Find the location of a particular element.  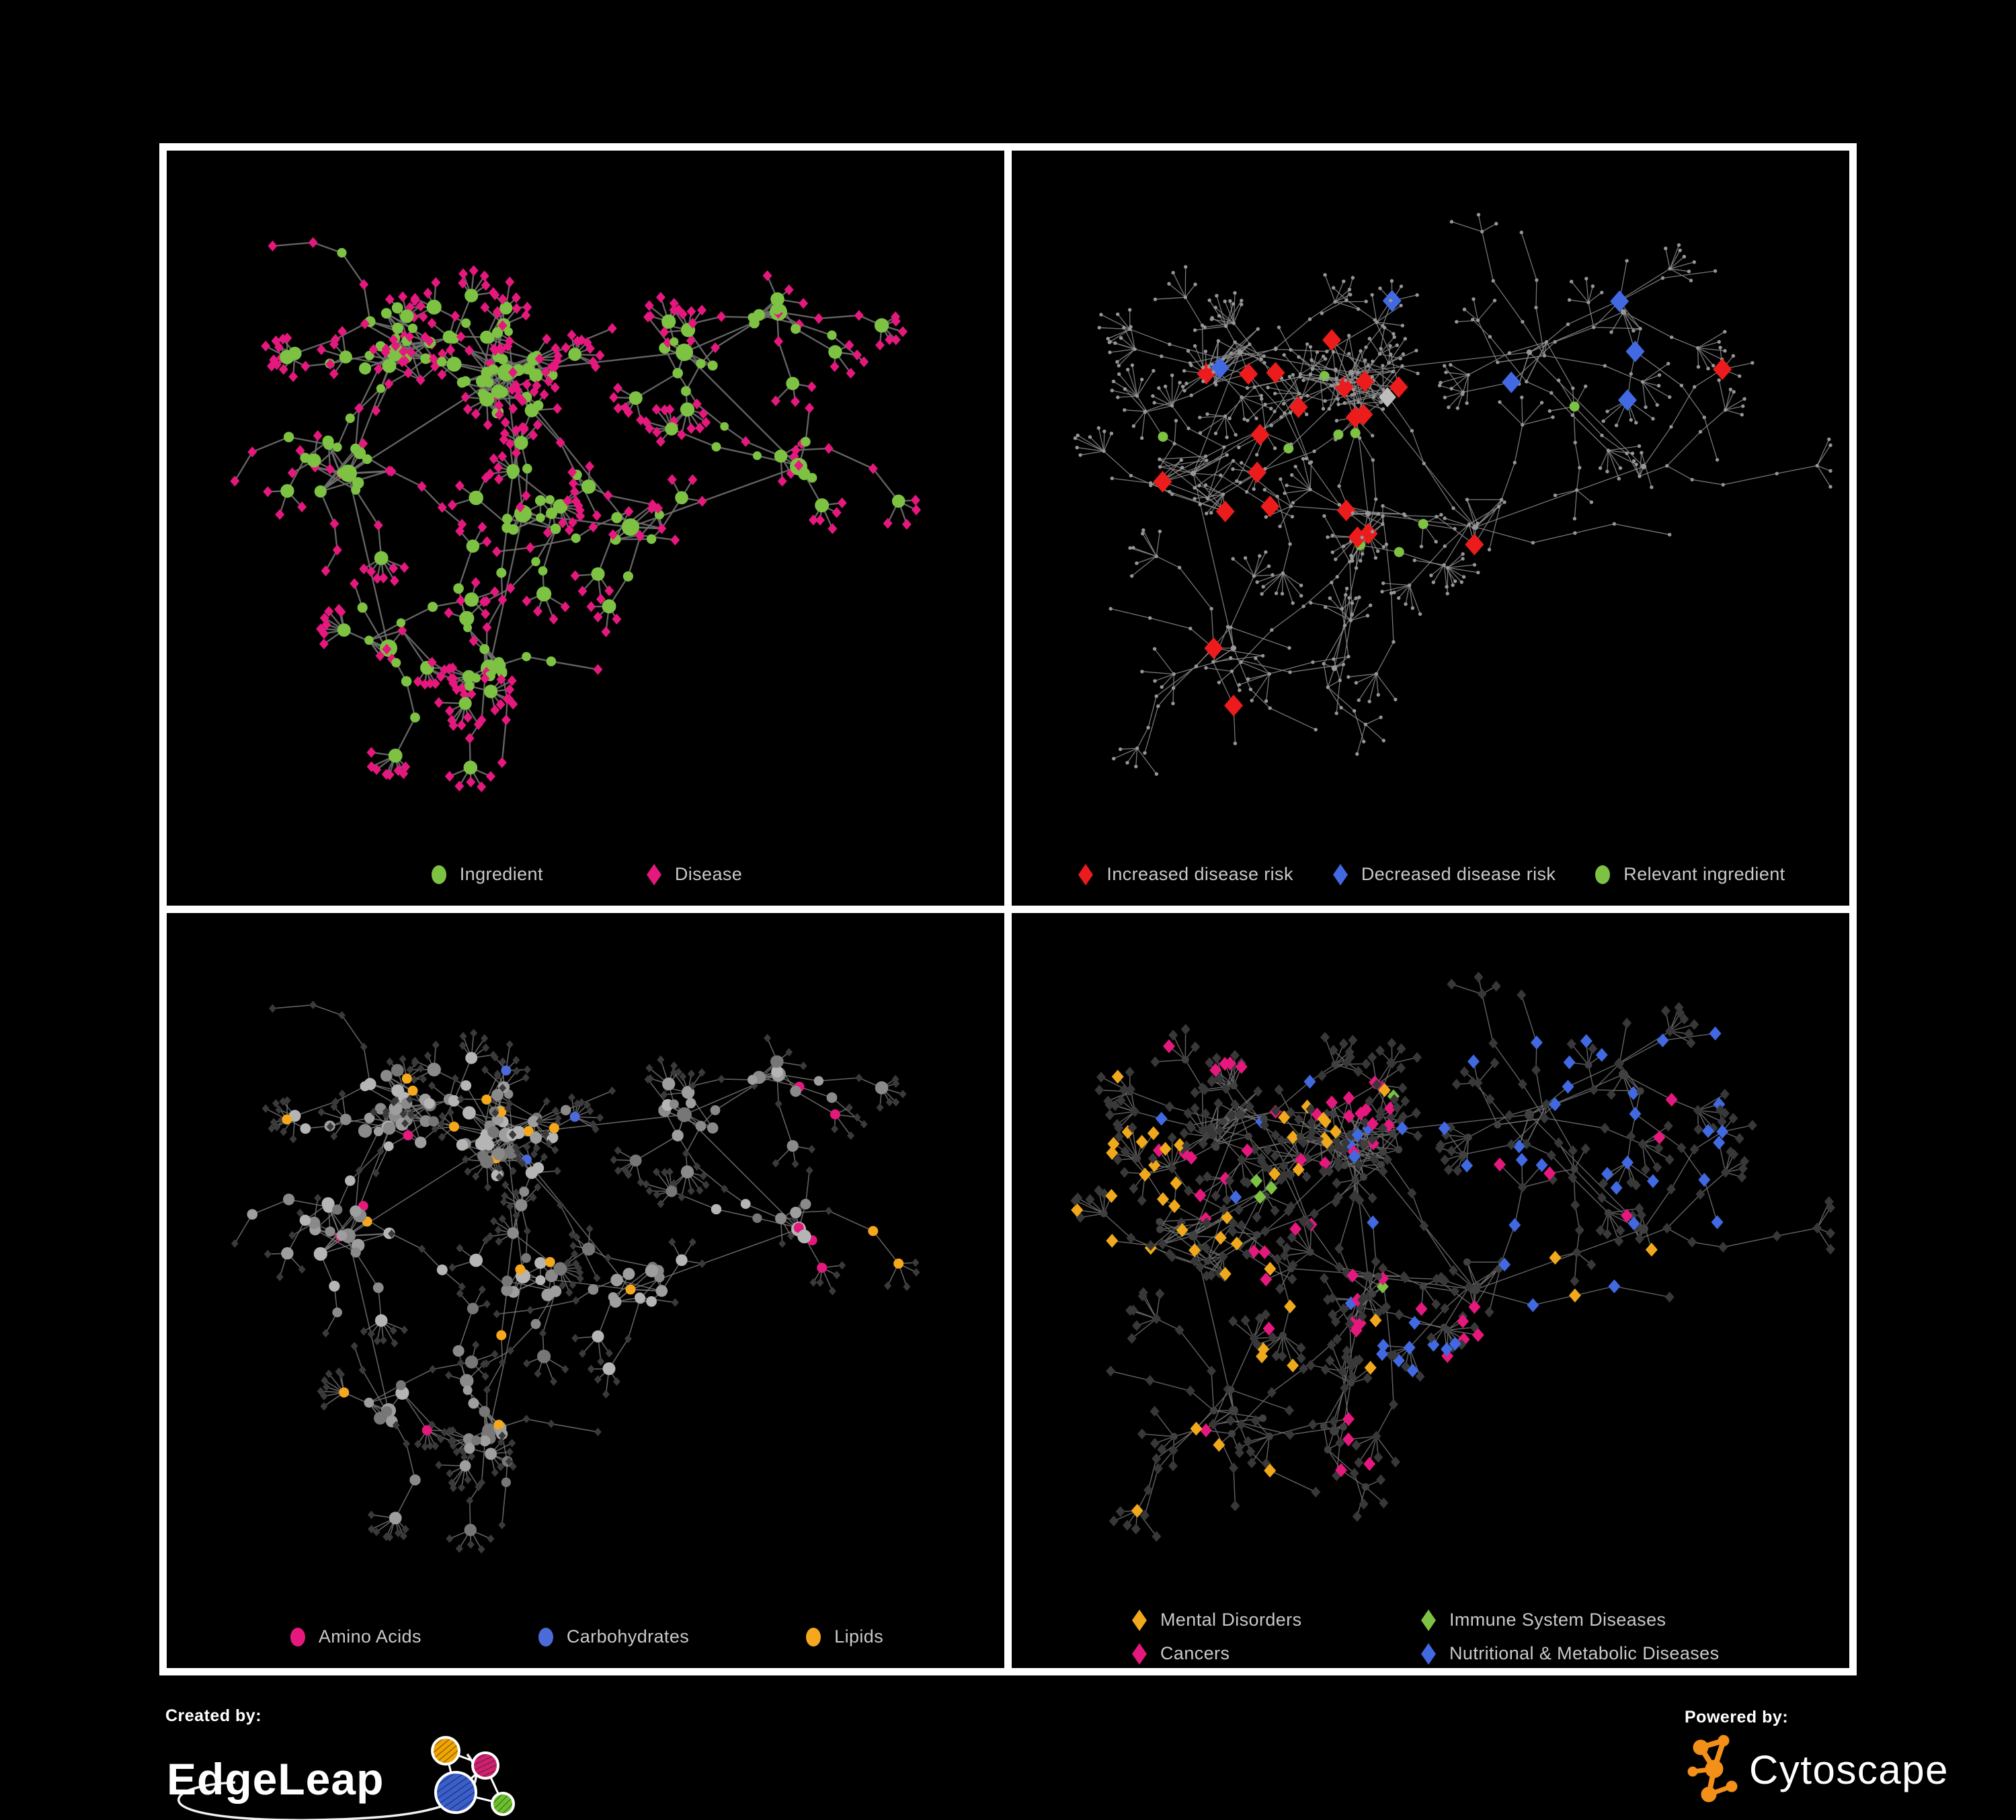

doodle-node-green is located at coordinates (503, 1804).